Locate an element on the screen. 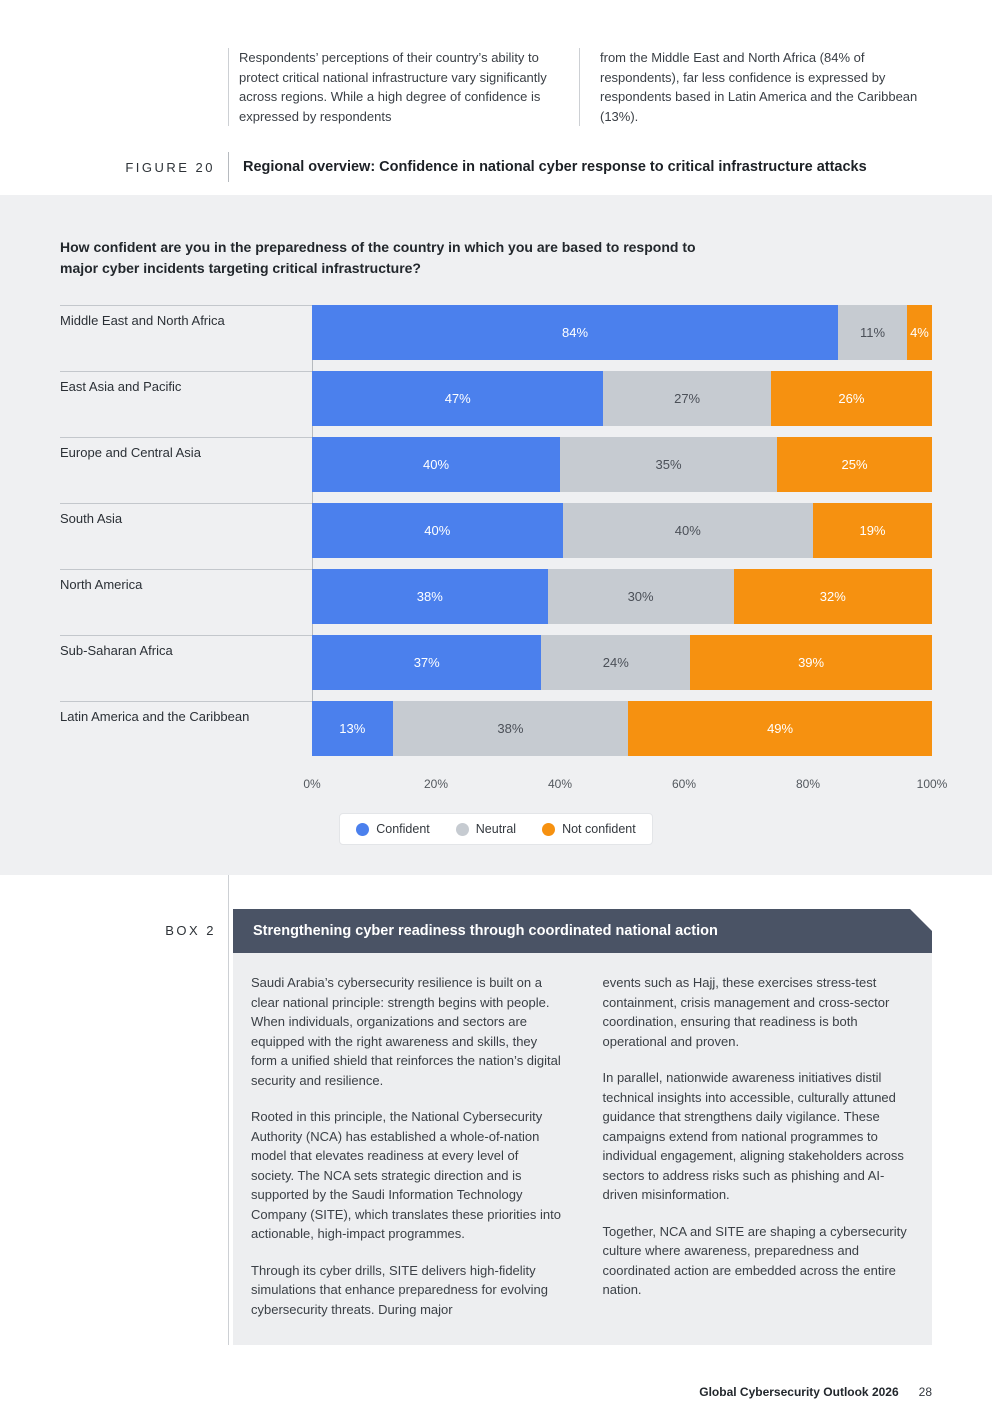 Image resolution: width=992 pixels, height=1403 pixels. bar-value-label: 19% is located at coordinates (872, 530).